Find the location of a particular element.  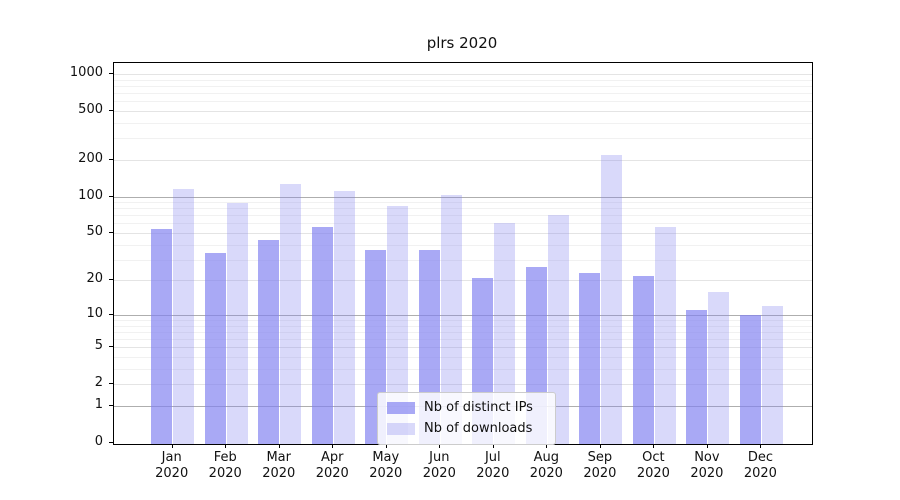

bar-mar-downloads is located at coordinates (291, 313).